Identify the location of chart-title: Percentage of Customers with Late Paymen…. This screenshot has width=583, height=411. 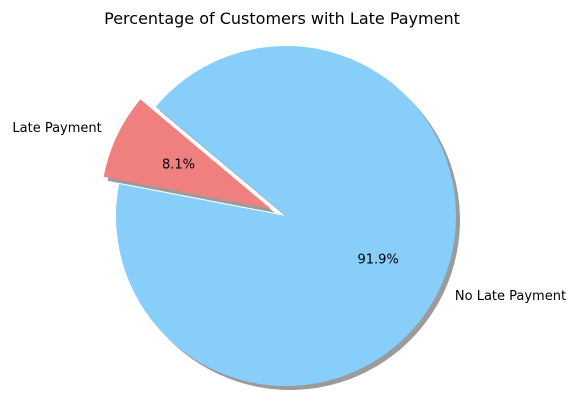
(282, 18).